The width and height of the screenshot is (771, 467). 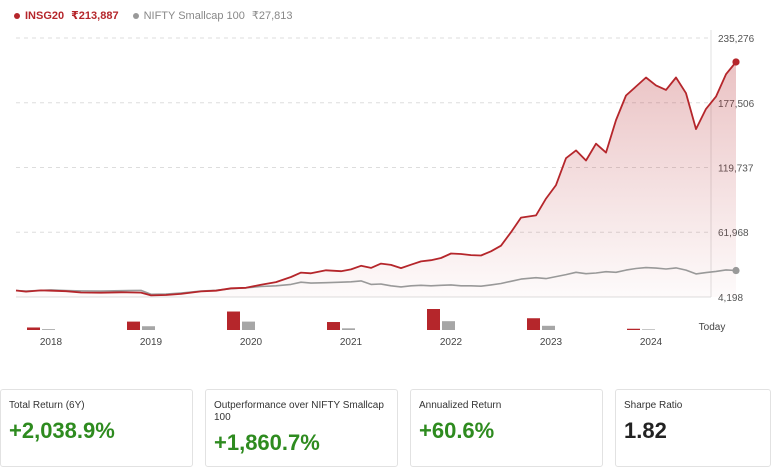 I want to click on stat-value: +60.6%, so click(x=457, y=430).